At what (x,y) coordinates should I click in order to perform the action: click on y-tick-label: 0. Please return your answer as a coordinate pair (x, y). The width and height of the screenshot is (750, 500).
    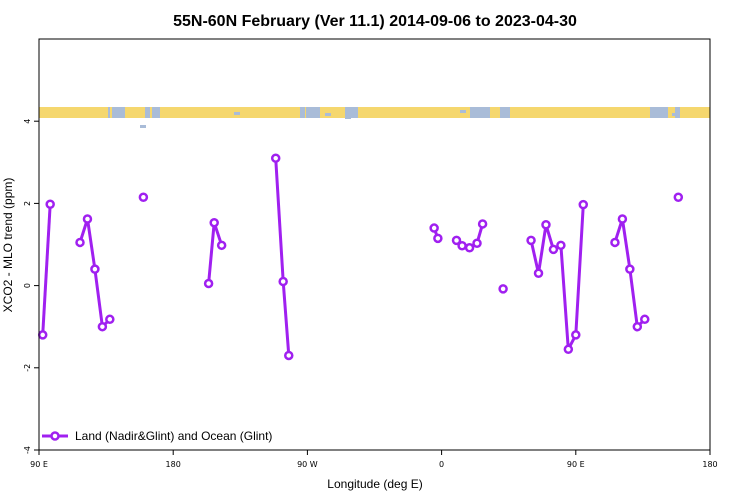
    Looking at the image, I should click on (27, 285).